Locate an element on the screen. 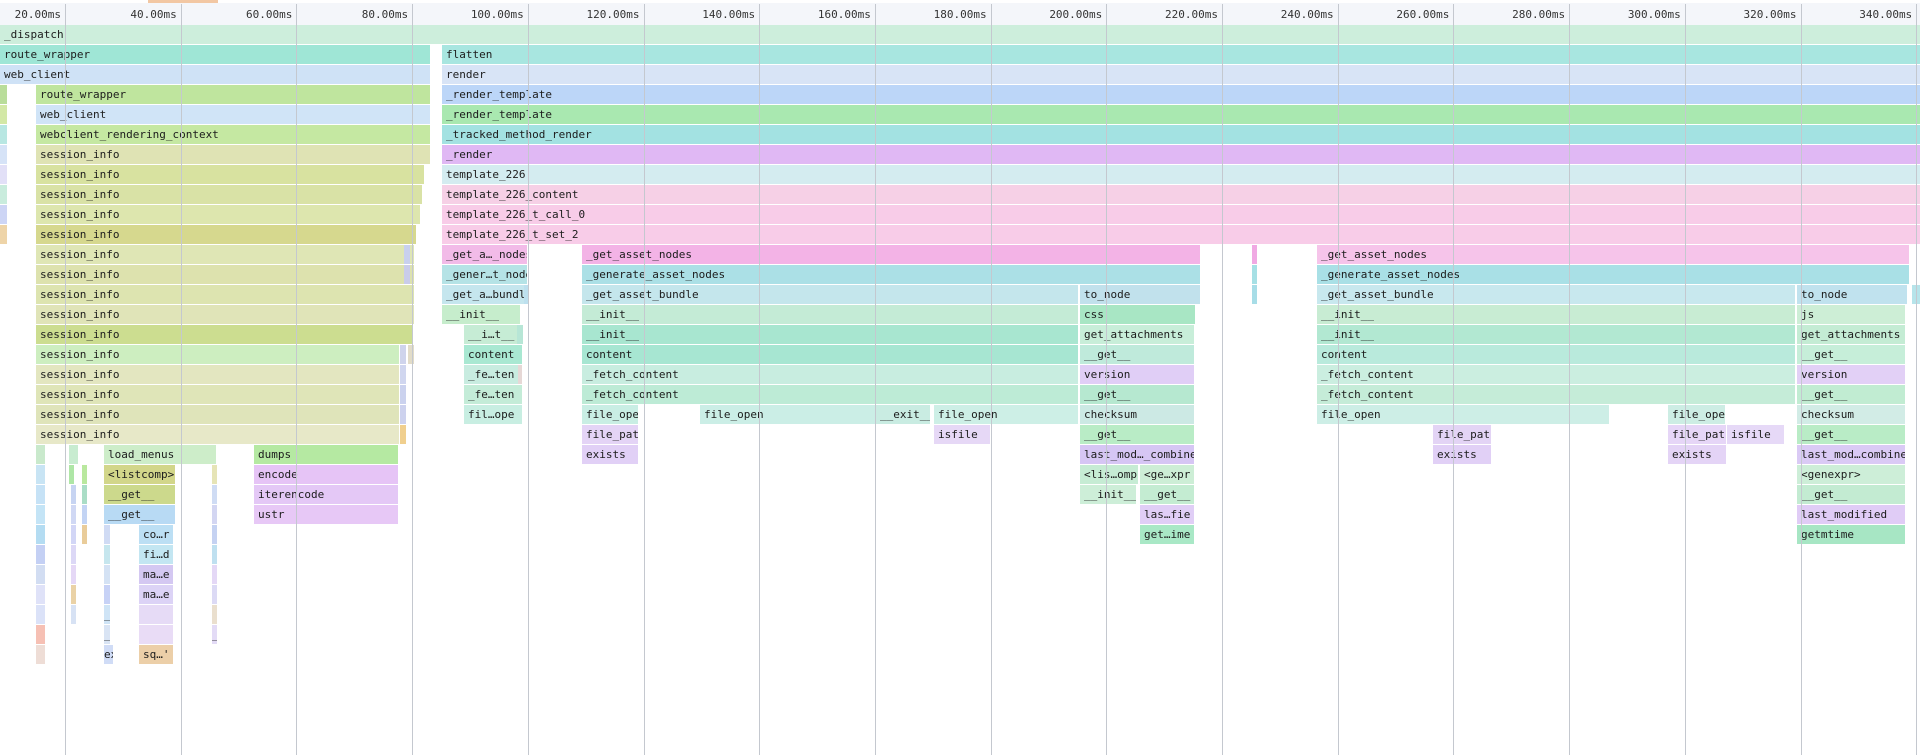 Image resolution: width=1920 pixels, height=755 pixels. flame-frame: web_client is located at coordinates (233, 114).